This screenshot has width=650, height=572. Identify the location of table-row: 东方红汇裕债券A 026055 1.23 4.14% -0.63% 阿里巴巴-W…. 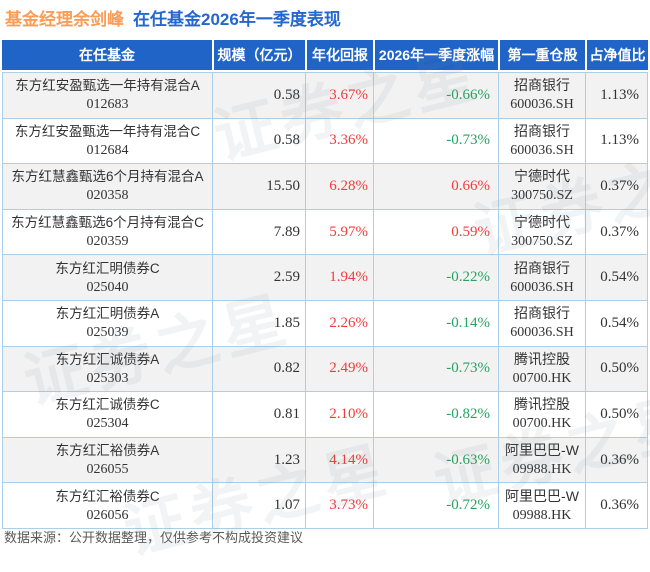
(325, 460).